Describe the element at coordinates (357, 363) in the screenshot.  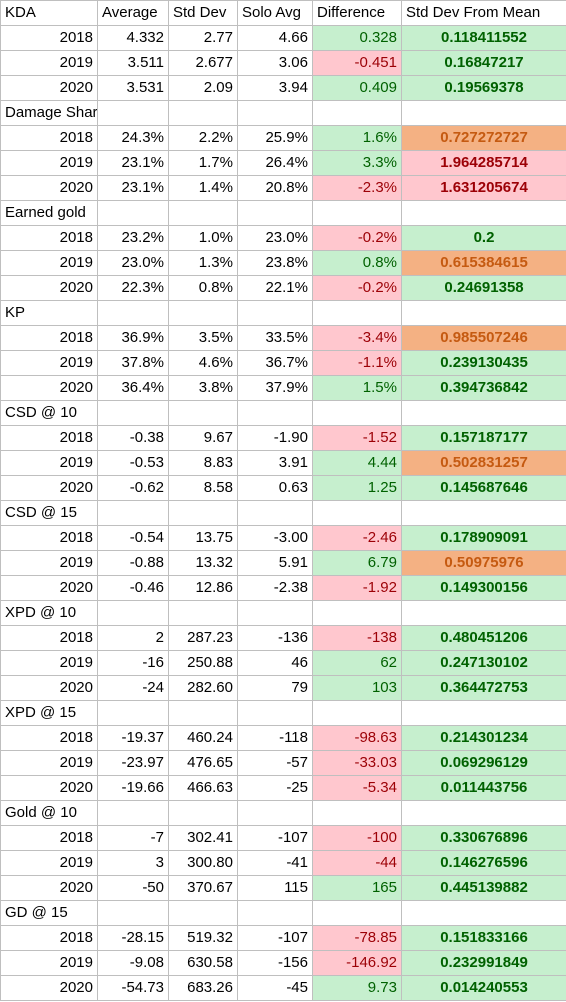
I see `difference-cell: -1.1%` at that location.